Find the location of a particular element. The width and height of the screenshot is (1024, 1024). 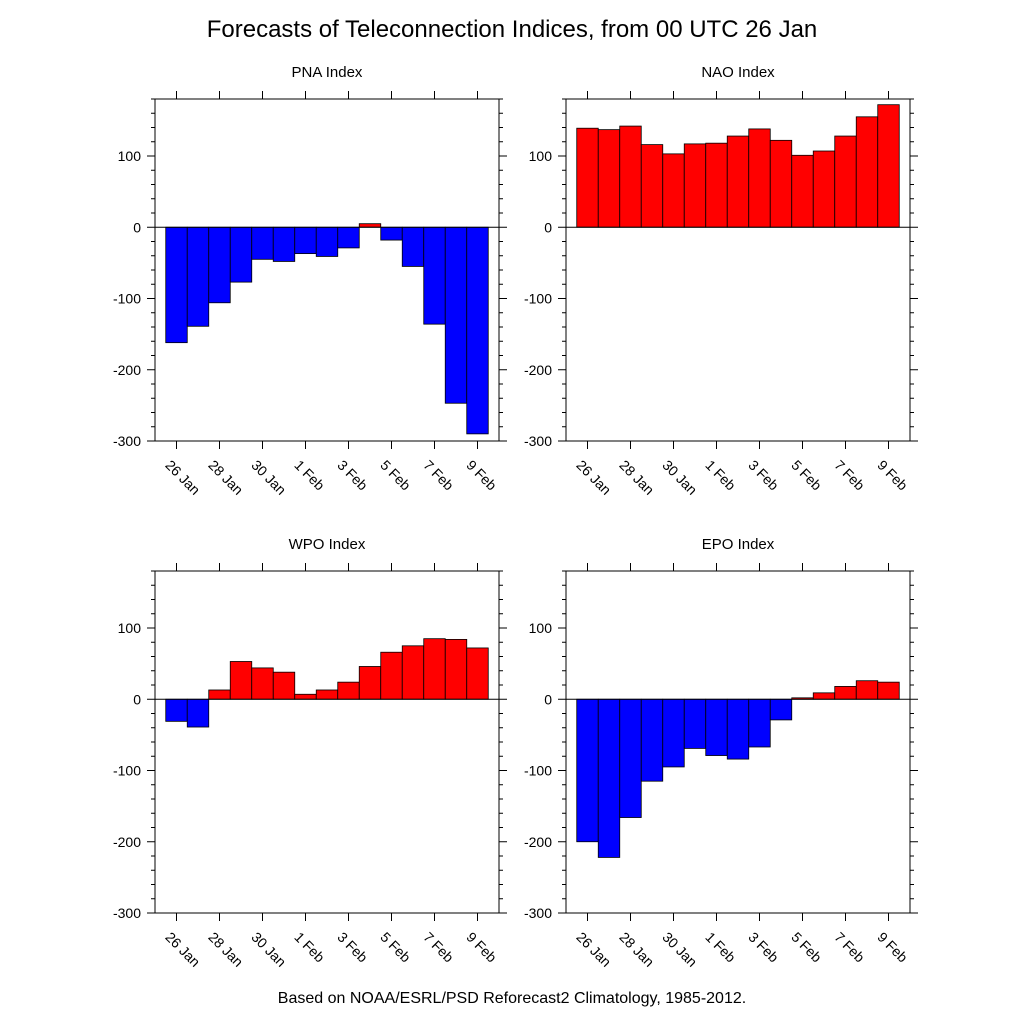

epo-index-xlabel-28-jan: 28 Jan is located at coordinates (636, 949).